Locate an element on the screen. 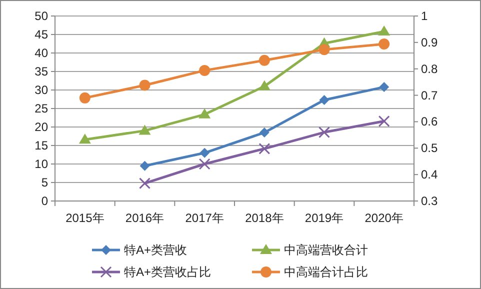 Image resolution: width=481 pixels, height=289 pixels. y2-tick-label: 0.9 is located at coordinates (429, 42).